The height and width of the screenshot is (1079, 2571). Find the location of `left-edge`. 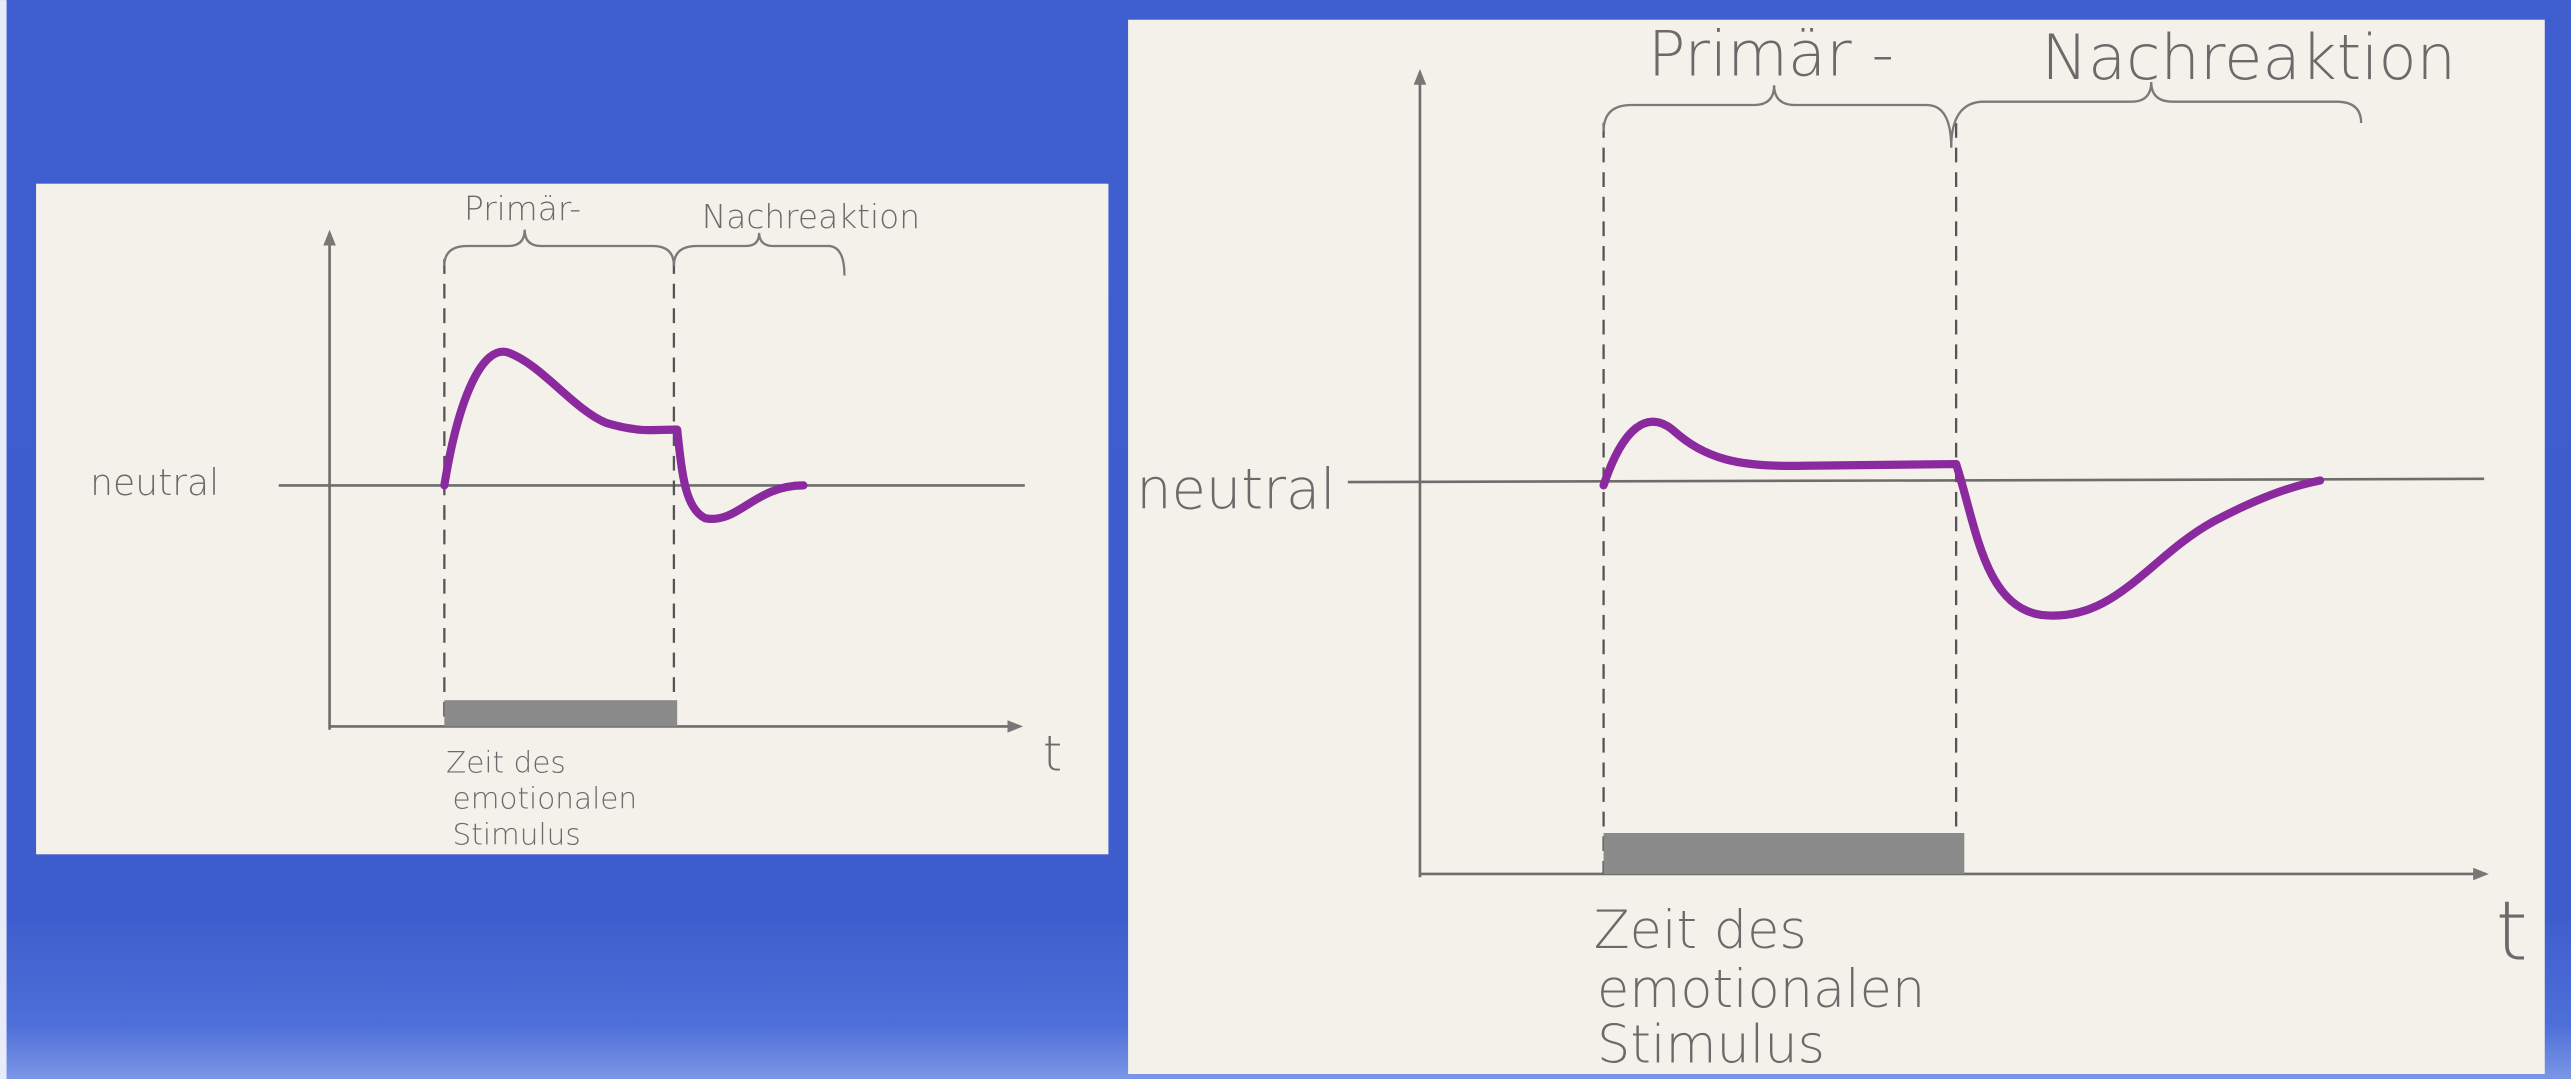

left-edge is located at coordinates (3, 539).